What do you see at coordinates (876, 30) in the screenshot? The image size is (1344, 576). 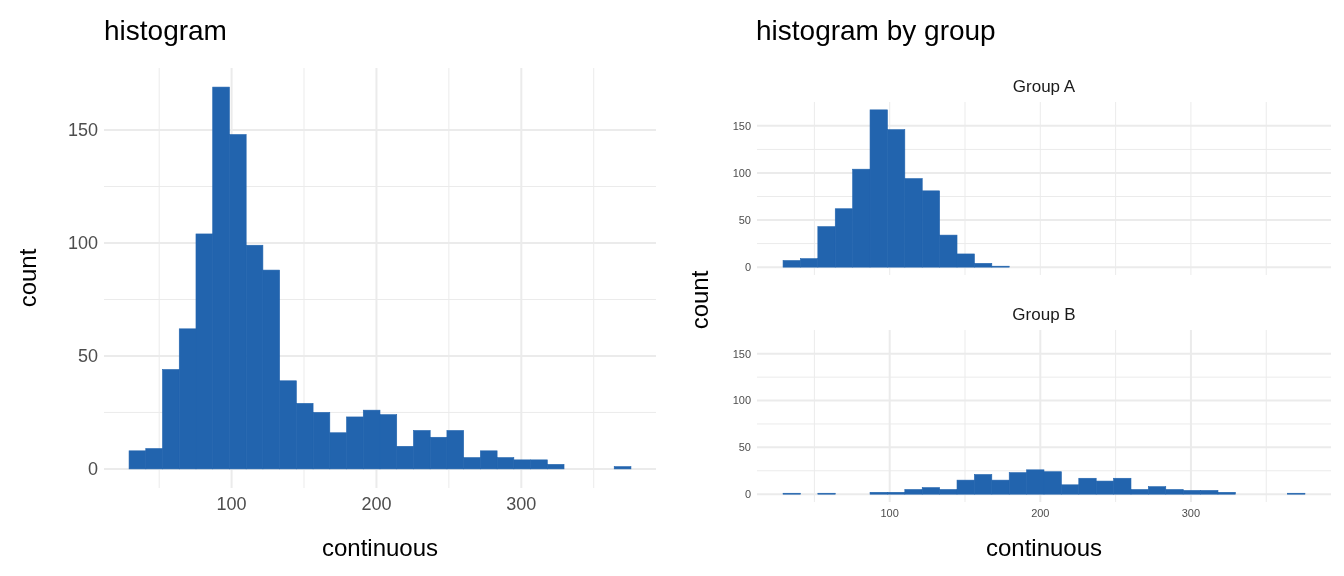 I see `chart-title: histogram by group` at bounding box center [876, 30].